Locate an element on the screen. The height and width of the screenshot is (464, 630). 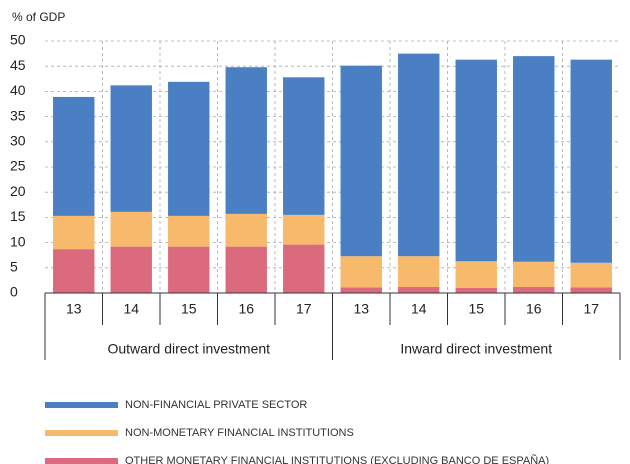
y-tick-label: 35 is located at coordinates (18, 115).